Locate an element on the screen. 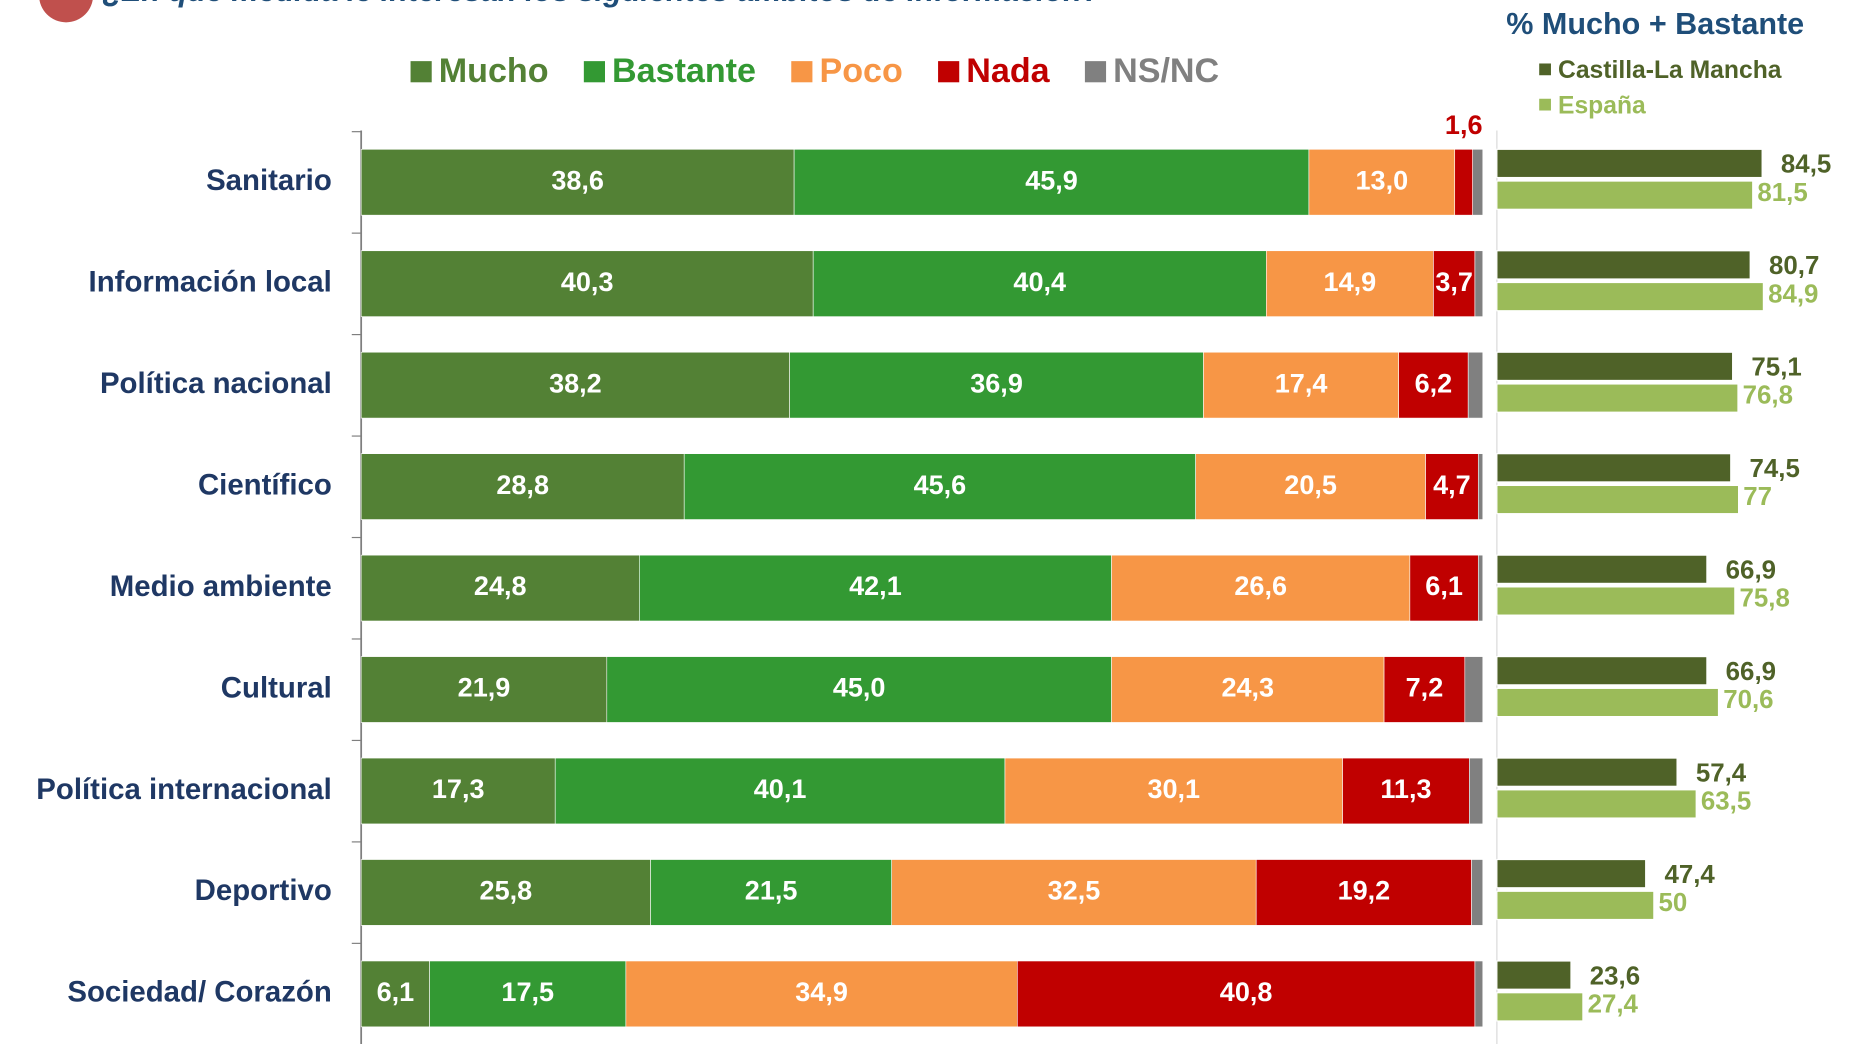 The width and height of the screenshot is (1851, 1049). value-label: 80,7 is located at coordinates (1794, 266).